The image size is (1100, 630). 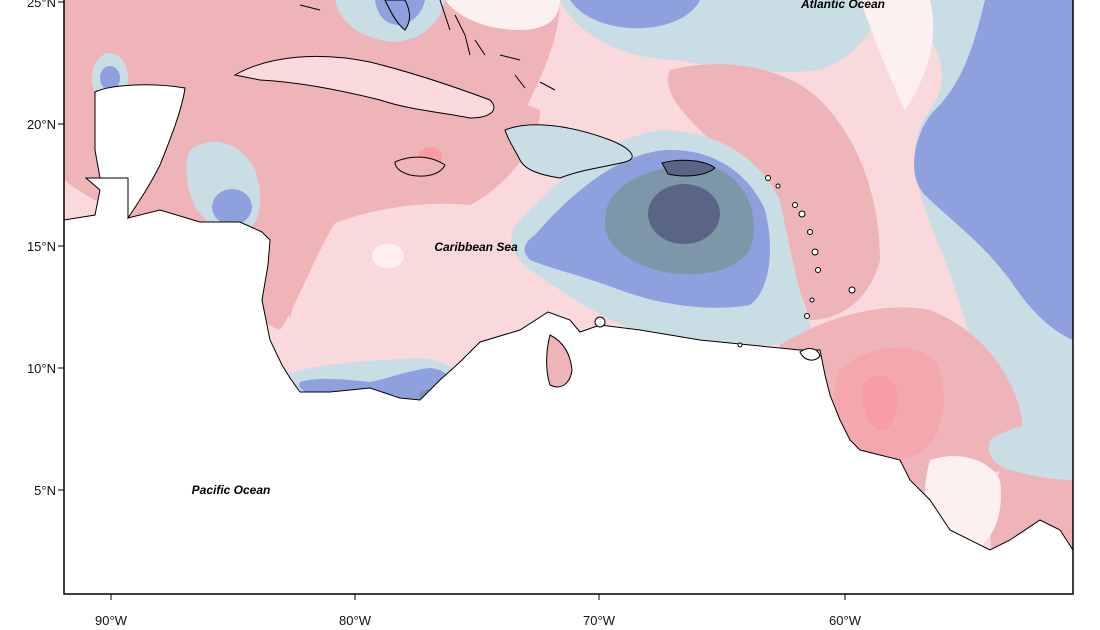 What do you see at coordinates (374, 386) in the screenshot?
I see `contour-neg-panama` at bounding box center [374, 386].